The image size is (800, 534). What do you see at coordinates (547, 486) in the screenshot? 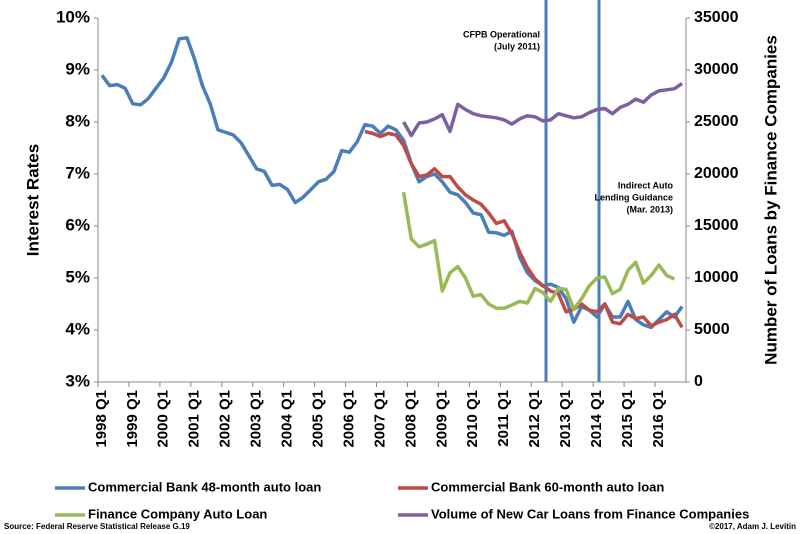
I see `legend-label: Commercial Bank 60-month auto loan` at bounding box center [547, 486].